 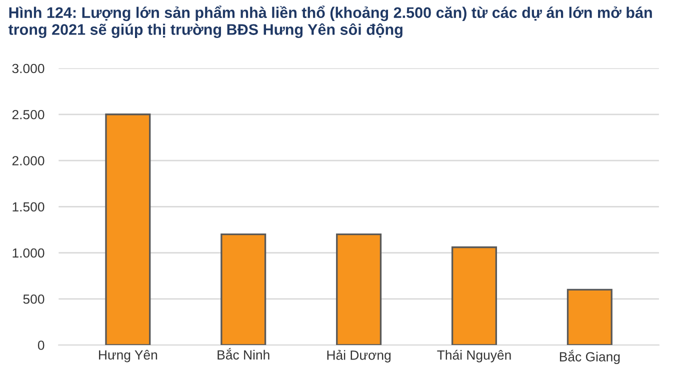 What do you see at coordinates (359, 356) in the screenshot?
I see `x-tick-label: Hải Dương` at bounding box center [359, 356].